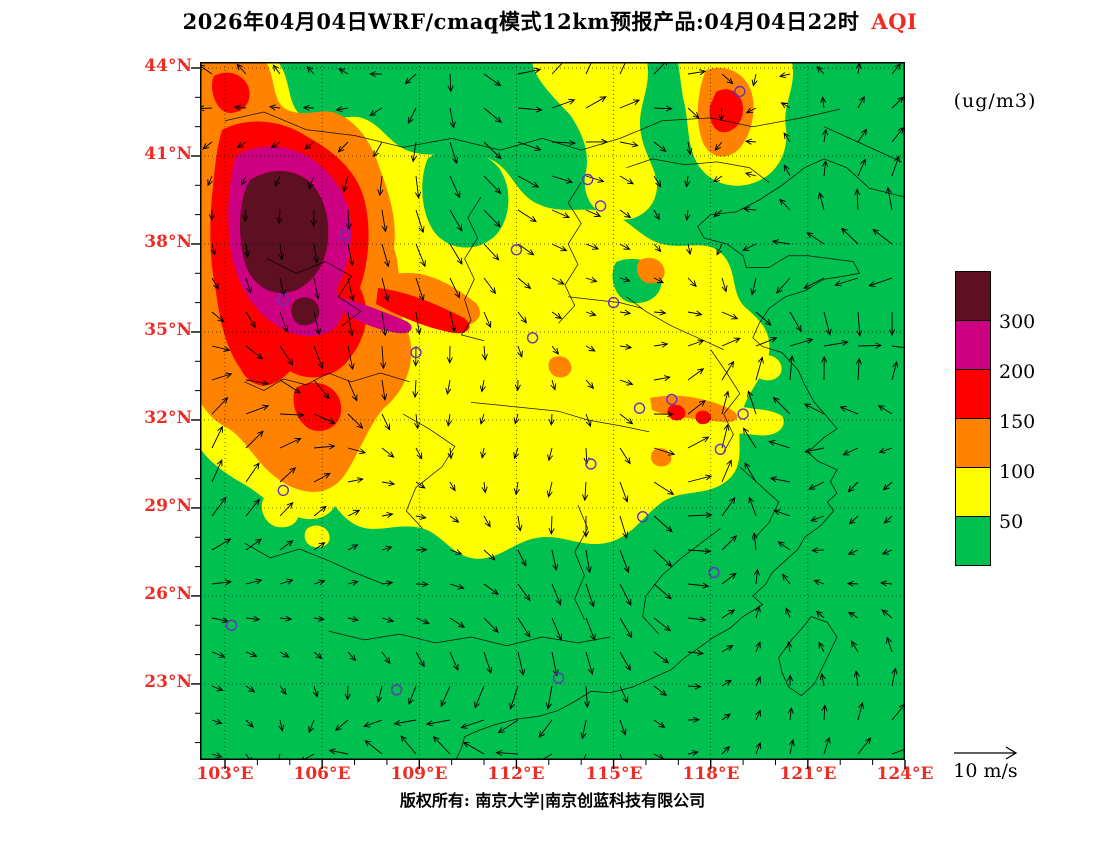 This screenshot has width=1100, height=850. What do you see at coordinates (973, 345) in the screenshot?
I see `colorbar-cell-very-unhealthy` at bounding box center [973, 345].